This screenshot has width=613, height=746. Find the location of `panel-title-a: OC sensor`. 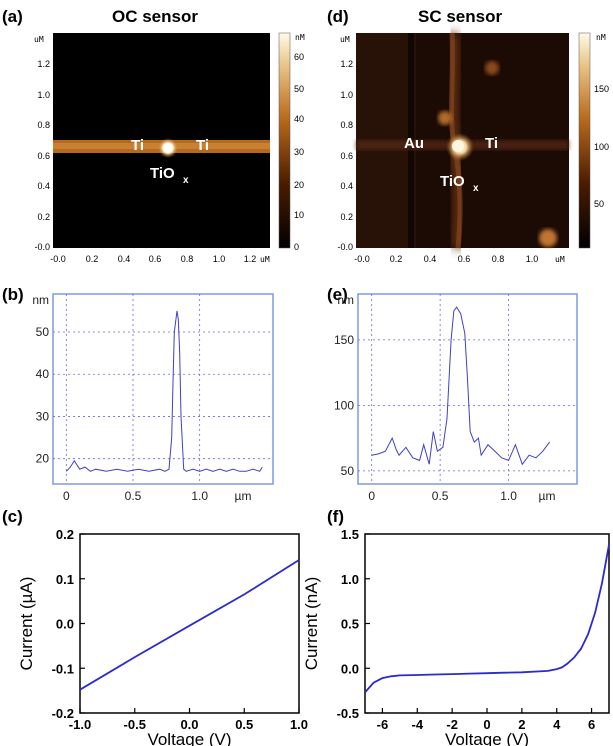

panel-title-a: OC sensor is located at coordinates (155, 16).